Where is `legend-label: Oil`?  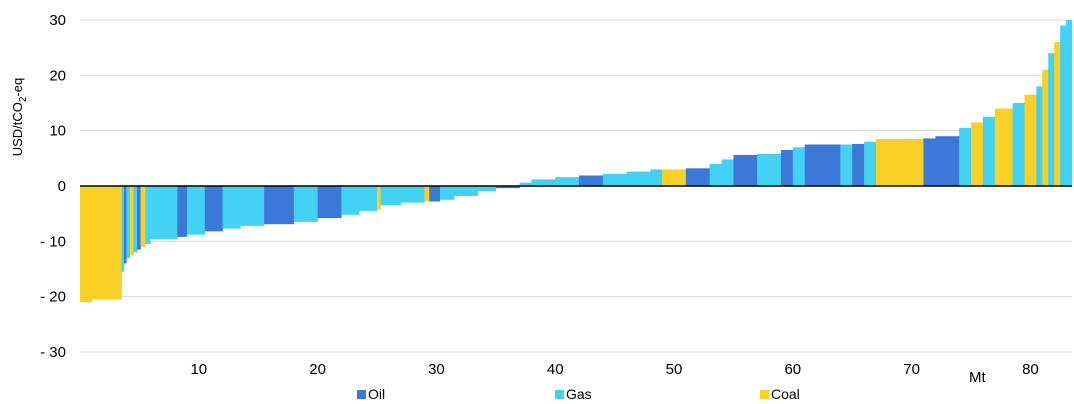
legend-label: Oil is located at coordinates (377, 394).